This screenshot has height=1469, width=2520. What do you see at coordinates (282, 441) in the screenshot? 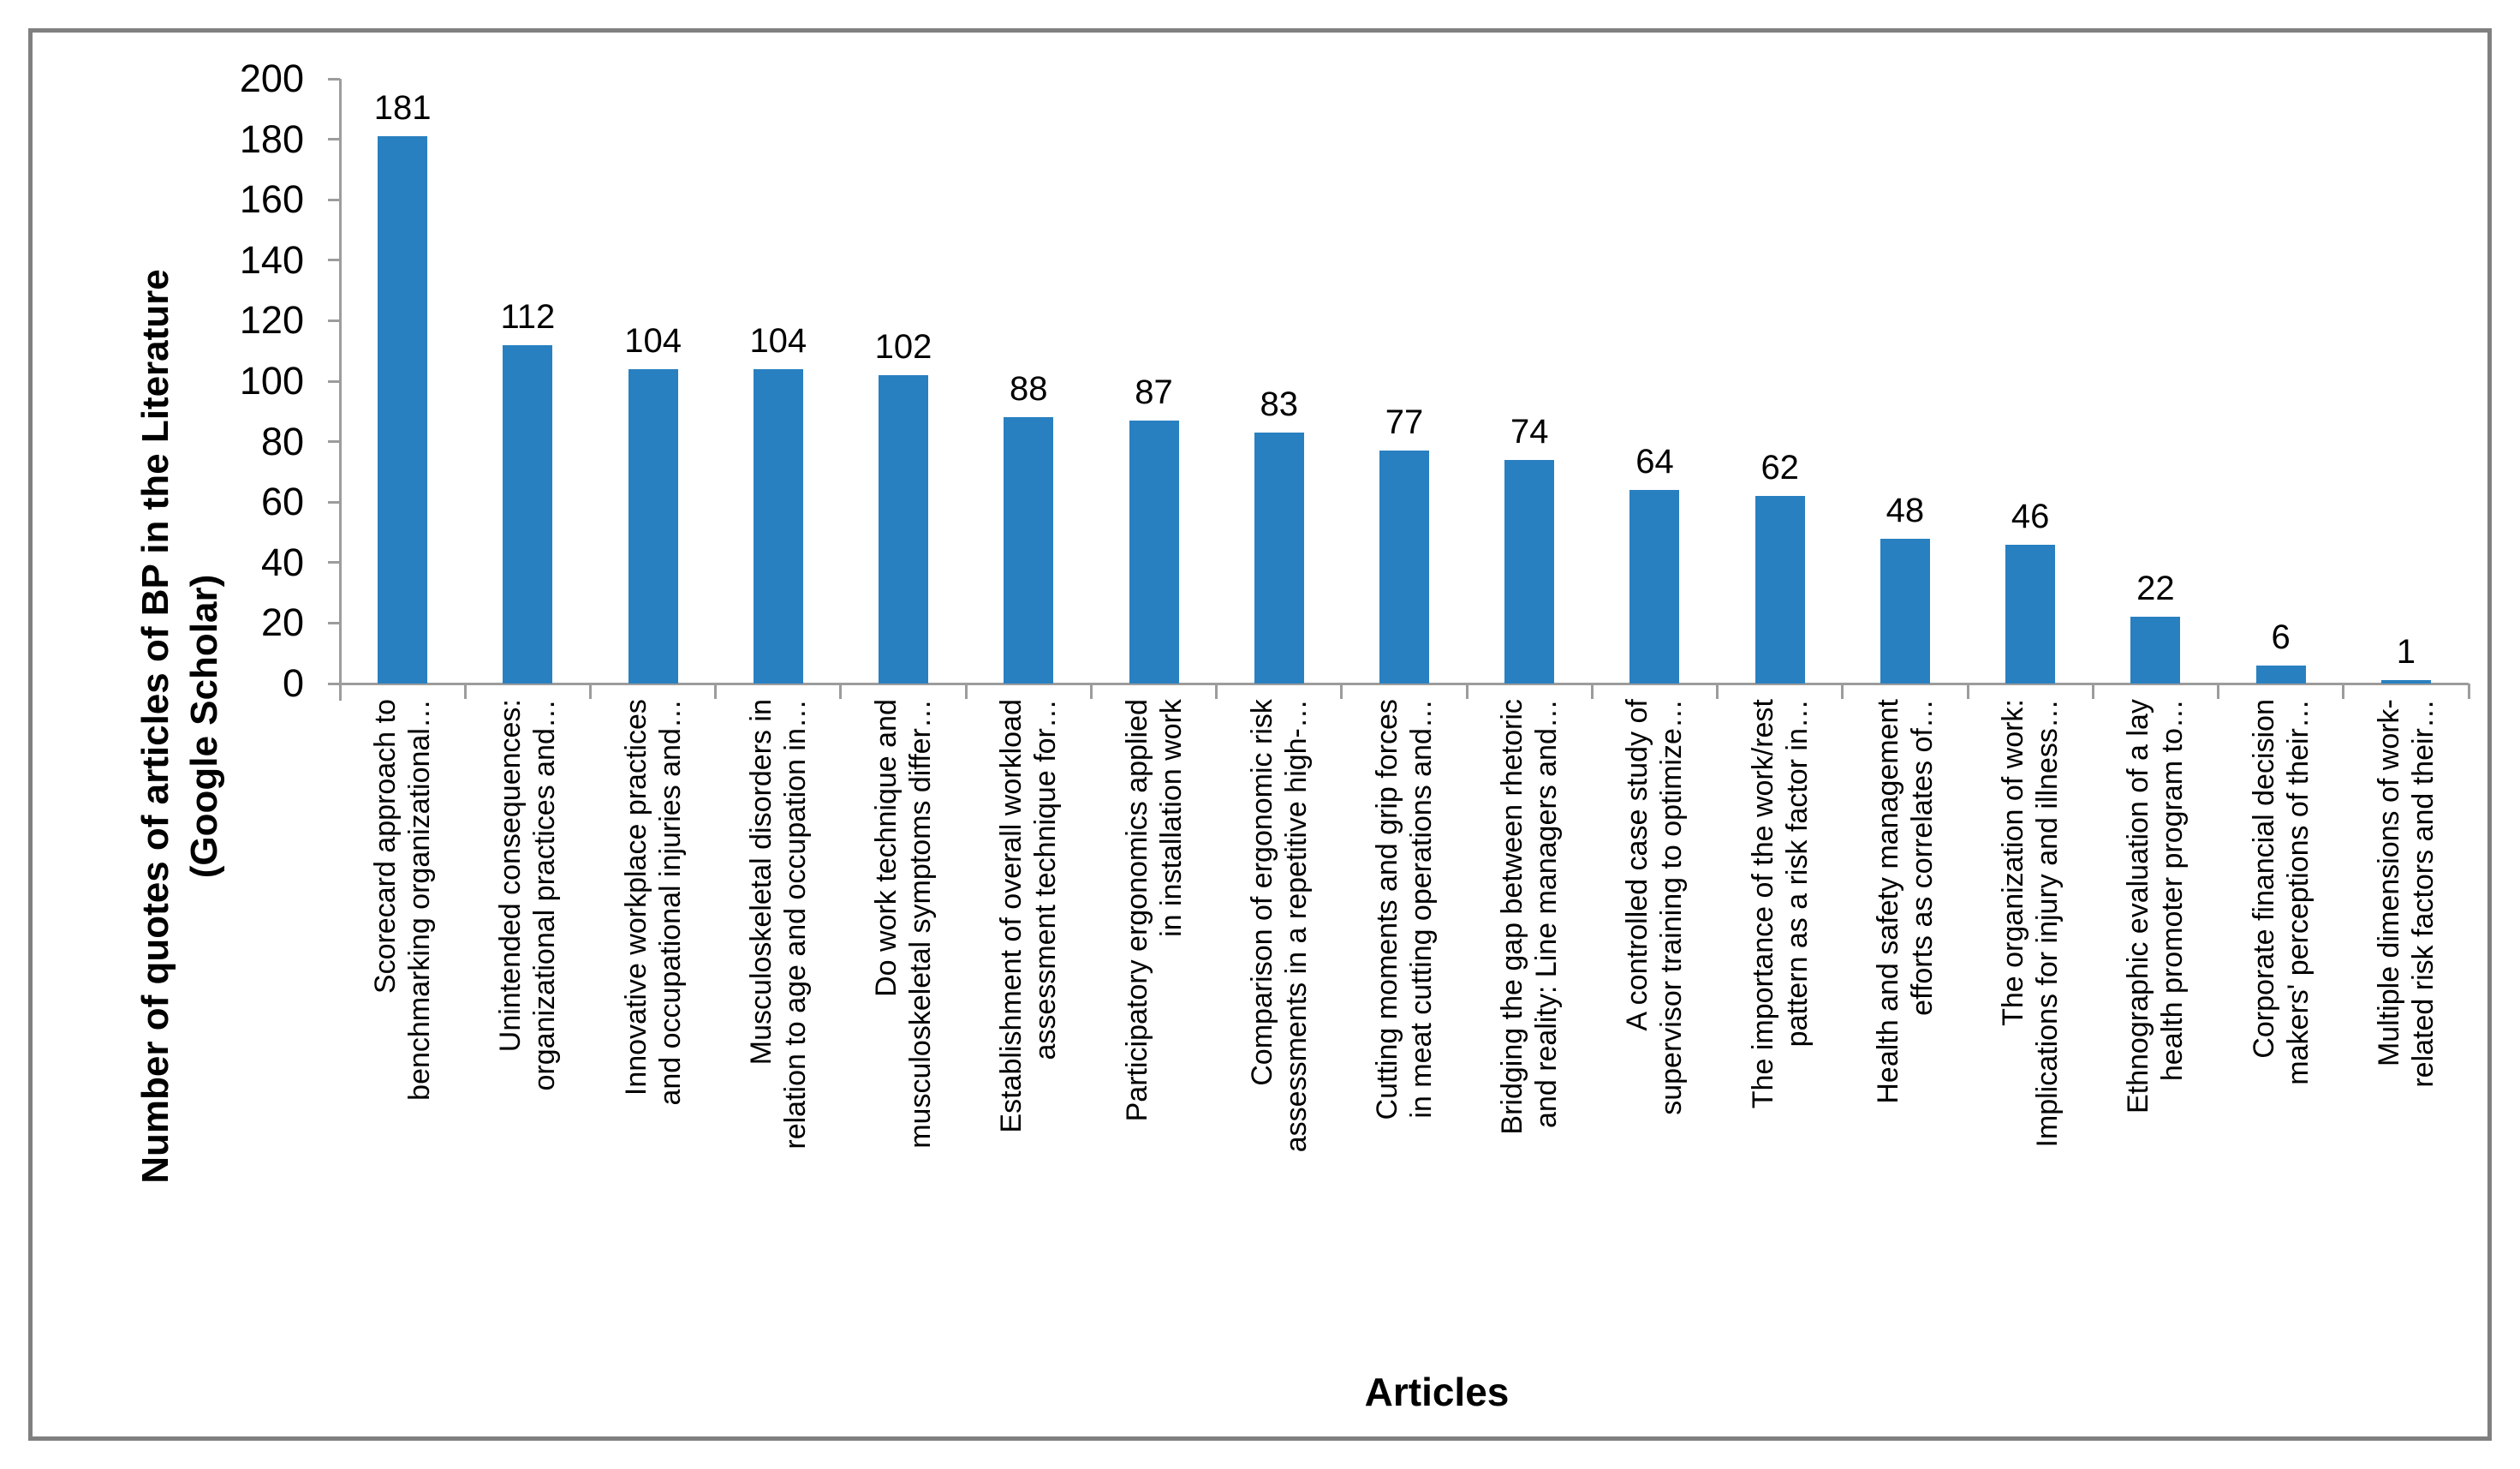
I see `y-tick-label: 80` at bounding box center [282, 441].